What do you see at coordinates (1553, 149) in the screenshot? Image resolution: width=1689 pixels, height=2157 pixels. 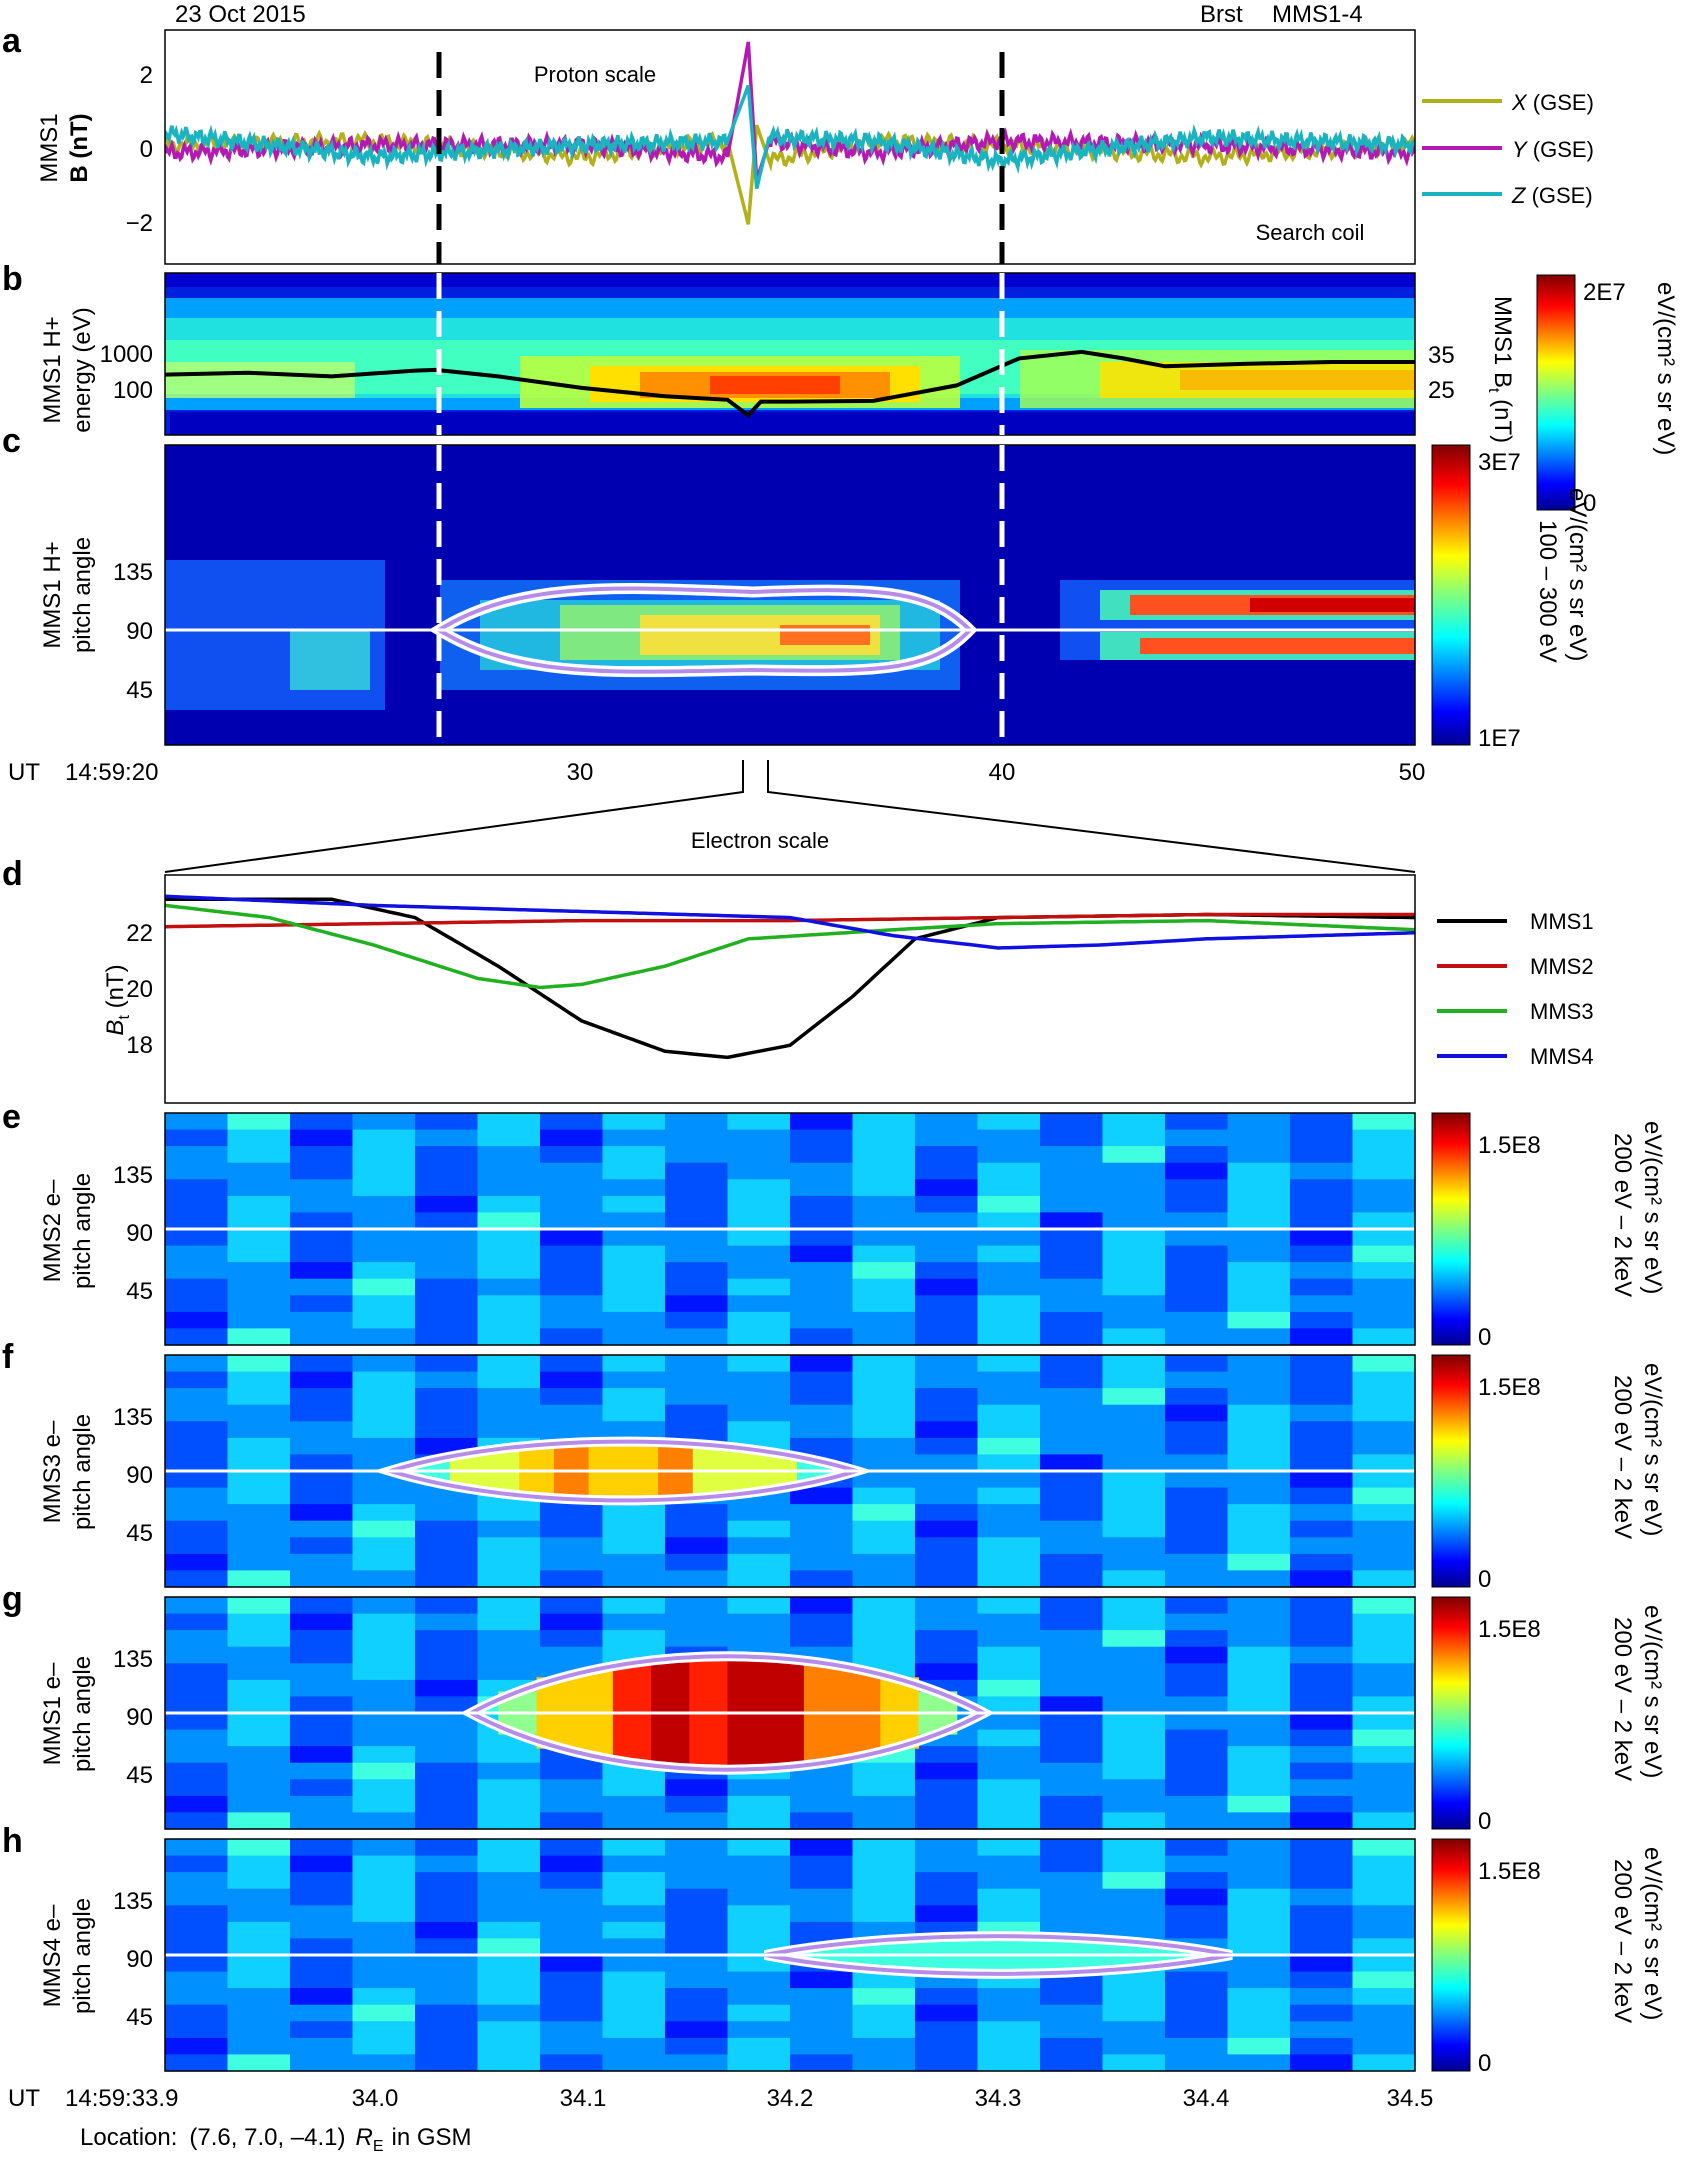 I see `legend-label-y: Y (GSE)` at bounding box center [1553, 149].